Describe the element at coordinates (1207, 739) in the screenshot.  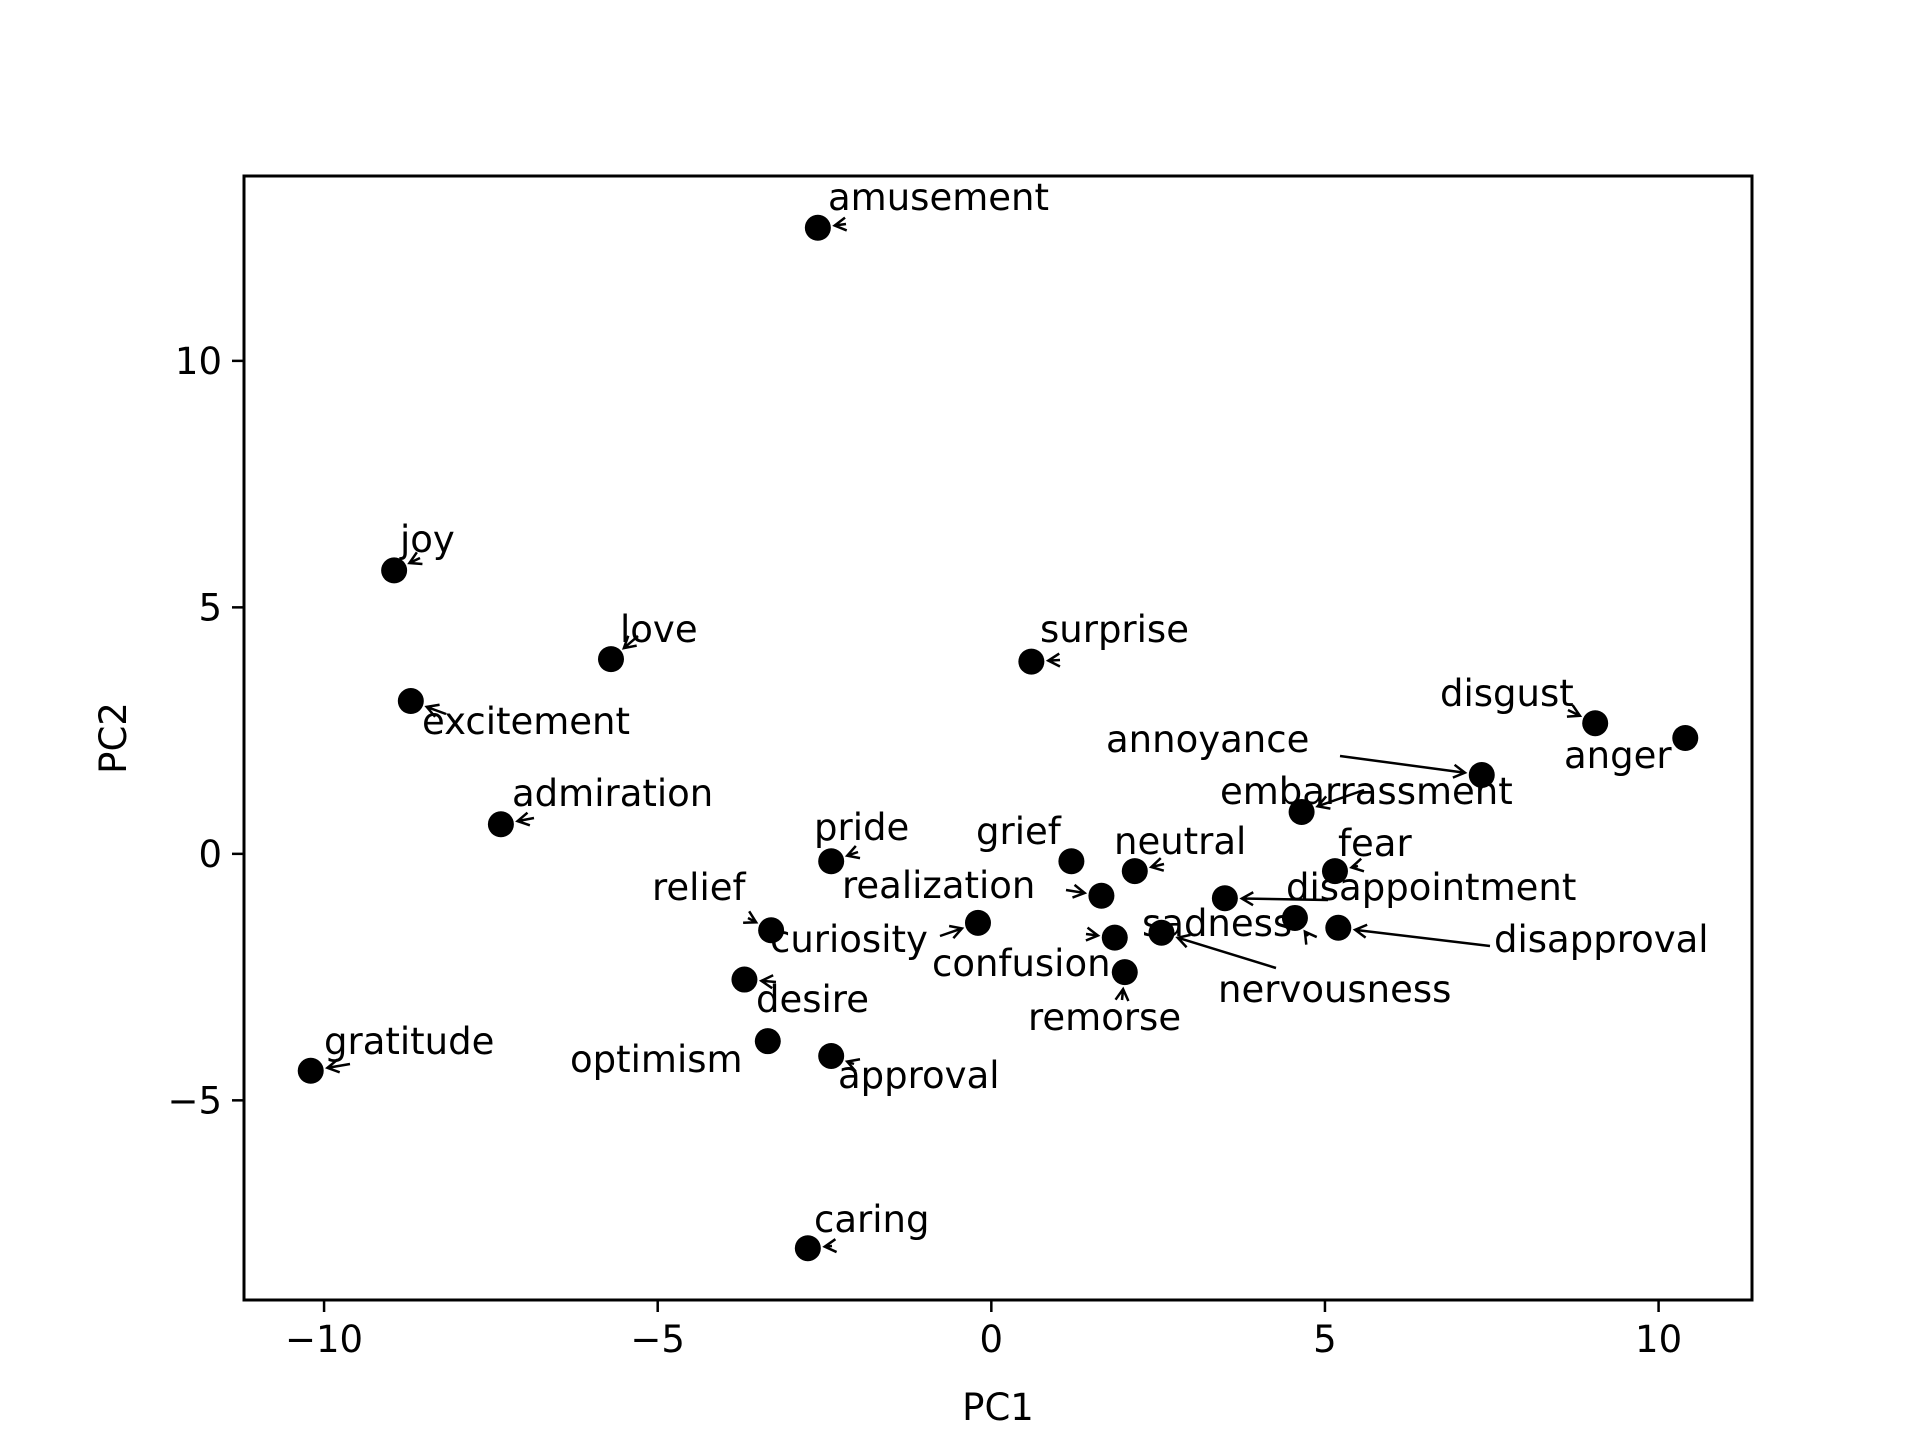
I see `label-annoyance: annoyance` at that location.